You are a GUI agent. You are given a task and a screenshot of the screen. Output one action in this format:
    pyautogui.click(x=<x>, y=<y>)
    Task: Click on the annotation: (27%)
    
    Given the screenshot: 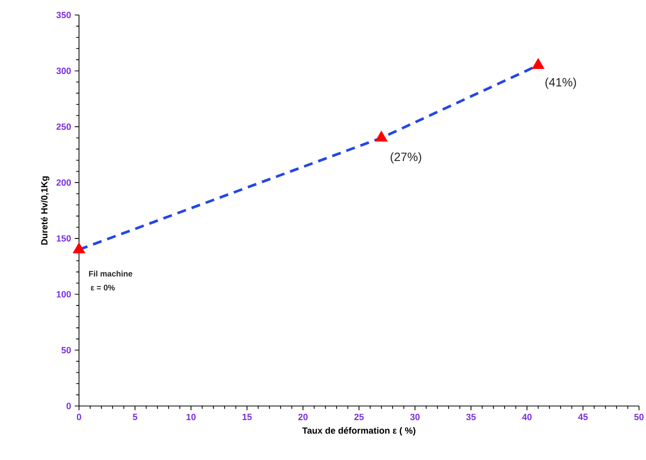 What is the action you would take?
    pyautogui.click(x=406, y=158)
    